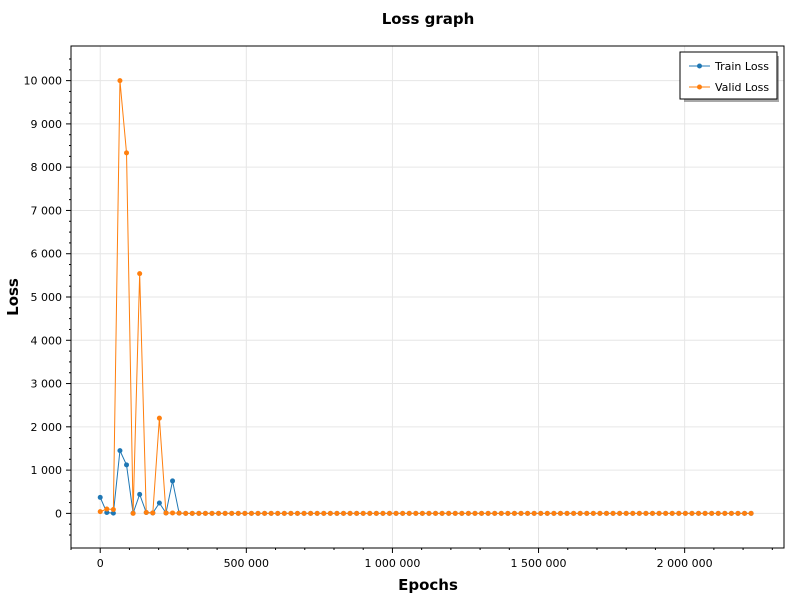 The image size is (800, 600). Describe the element at coordinates (47, 297) in the screenshot. I see `y-tick-label: 5 000` at that location.